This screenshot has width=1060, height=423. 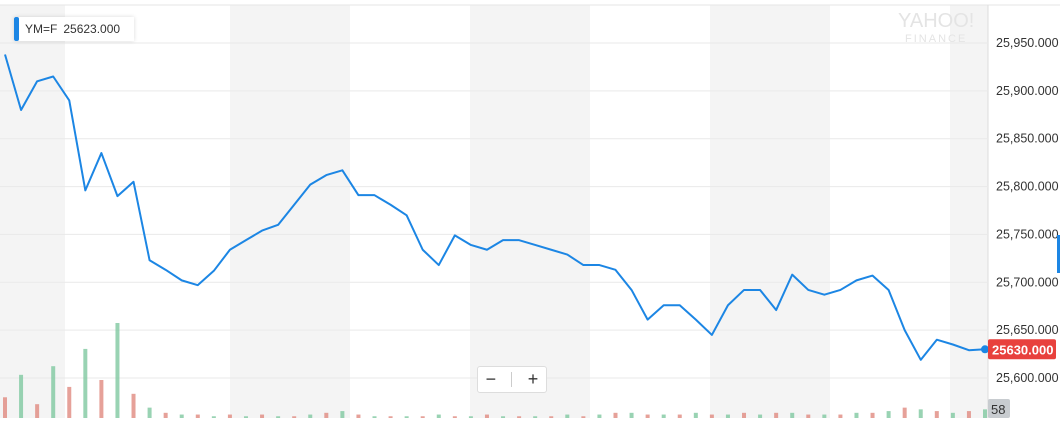 I want to click on legend: YM=F 25623.000, so click(x=74, y=29).